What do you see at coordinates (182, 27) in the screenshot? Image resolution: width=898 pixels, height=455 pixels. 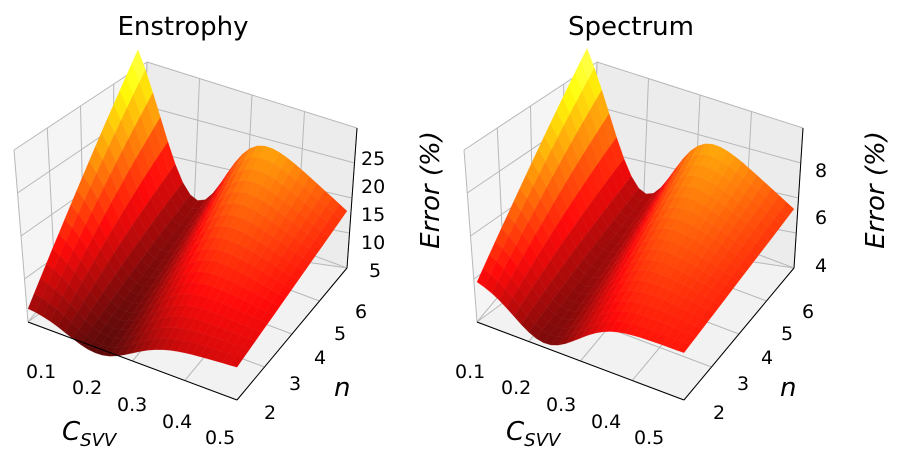 I see `chart-title-enstrophy: Enstrophy` at bounding box center [182, 27].